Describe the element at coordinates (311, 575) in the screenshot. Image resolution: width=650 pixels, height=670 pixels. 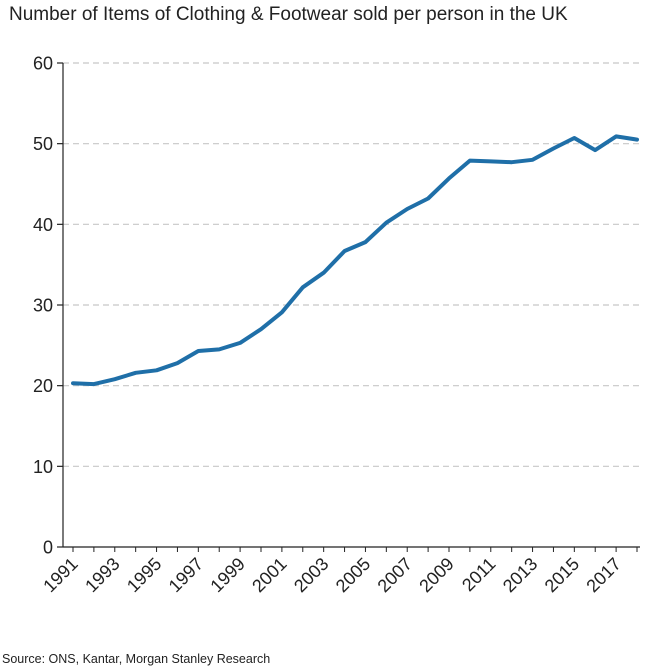
I see `x-tick-label: 2003` at that location.